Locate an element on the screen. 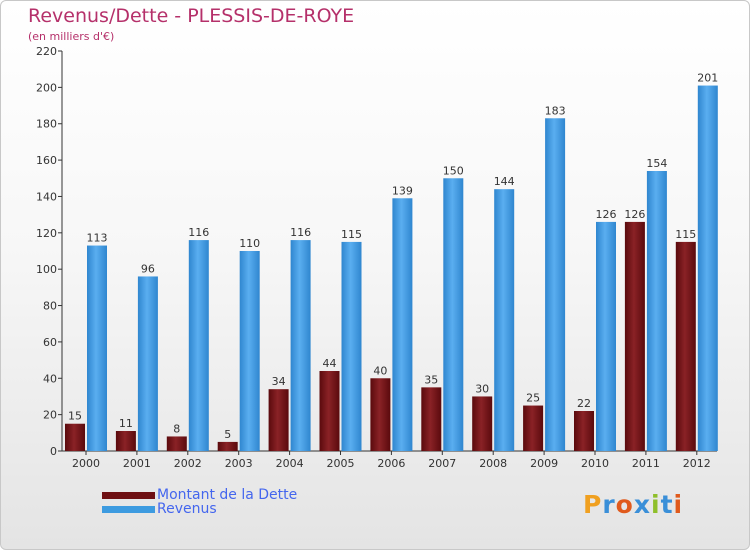  data-label-dette: 22 is located at coordinates (584, 403).